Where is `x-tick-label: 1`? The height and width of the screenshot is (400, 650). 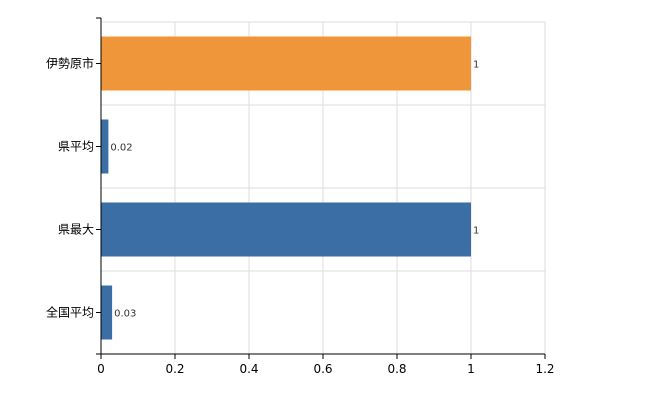 x-tick-label: 1 is located at coordinates (471, 369).